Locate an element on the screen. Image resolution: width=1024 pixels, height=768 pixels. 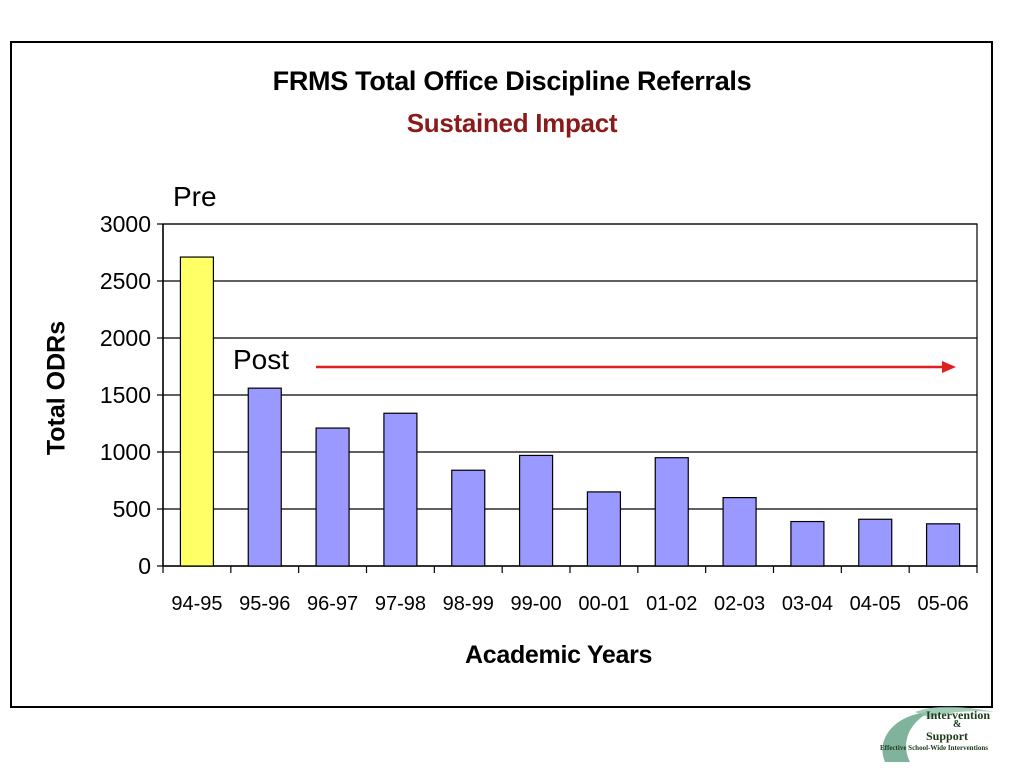
chart-subtitle: Sustained Impact is located at coordinates (512, 123).